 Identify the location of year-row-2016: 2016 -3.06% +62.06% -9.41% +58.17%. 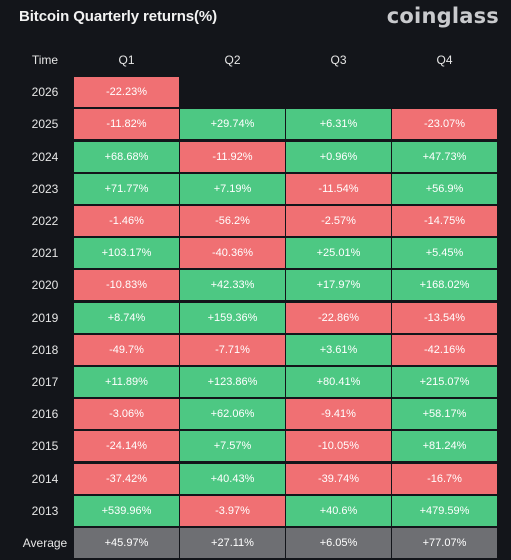
(255, 414).